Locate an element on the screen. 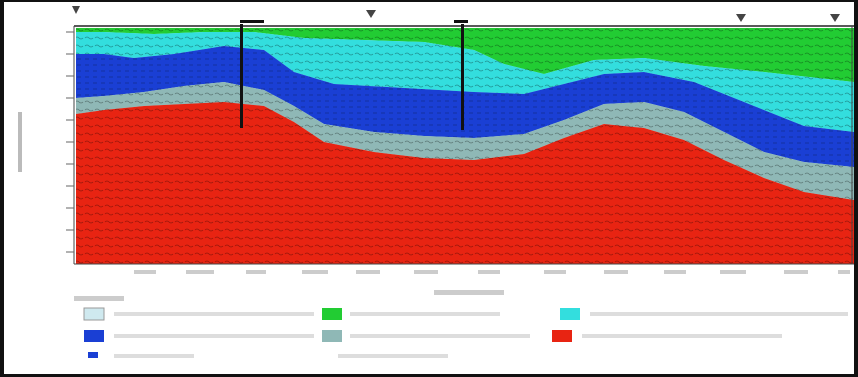 This screenshot has width=858, height=377. x-axis-title-smudge is located at coordinates (469, 292).